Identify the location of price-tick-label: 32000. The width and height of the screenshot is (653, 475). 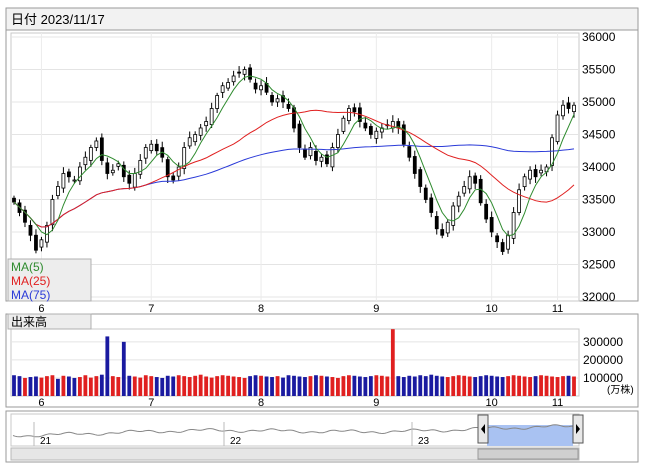
(599, 297).